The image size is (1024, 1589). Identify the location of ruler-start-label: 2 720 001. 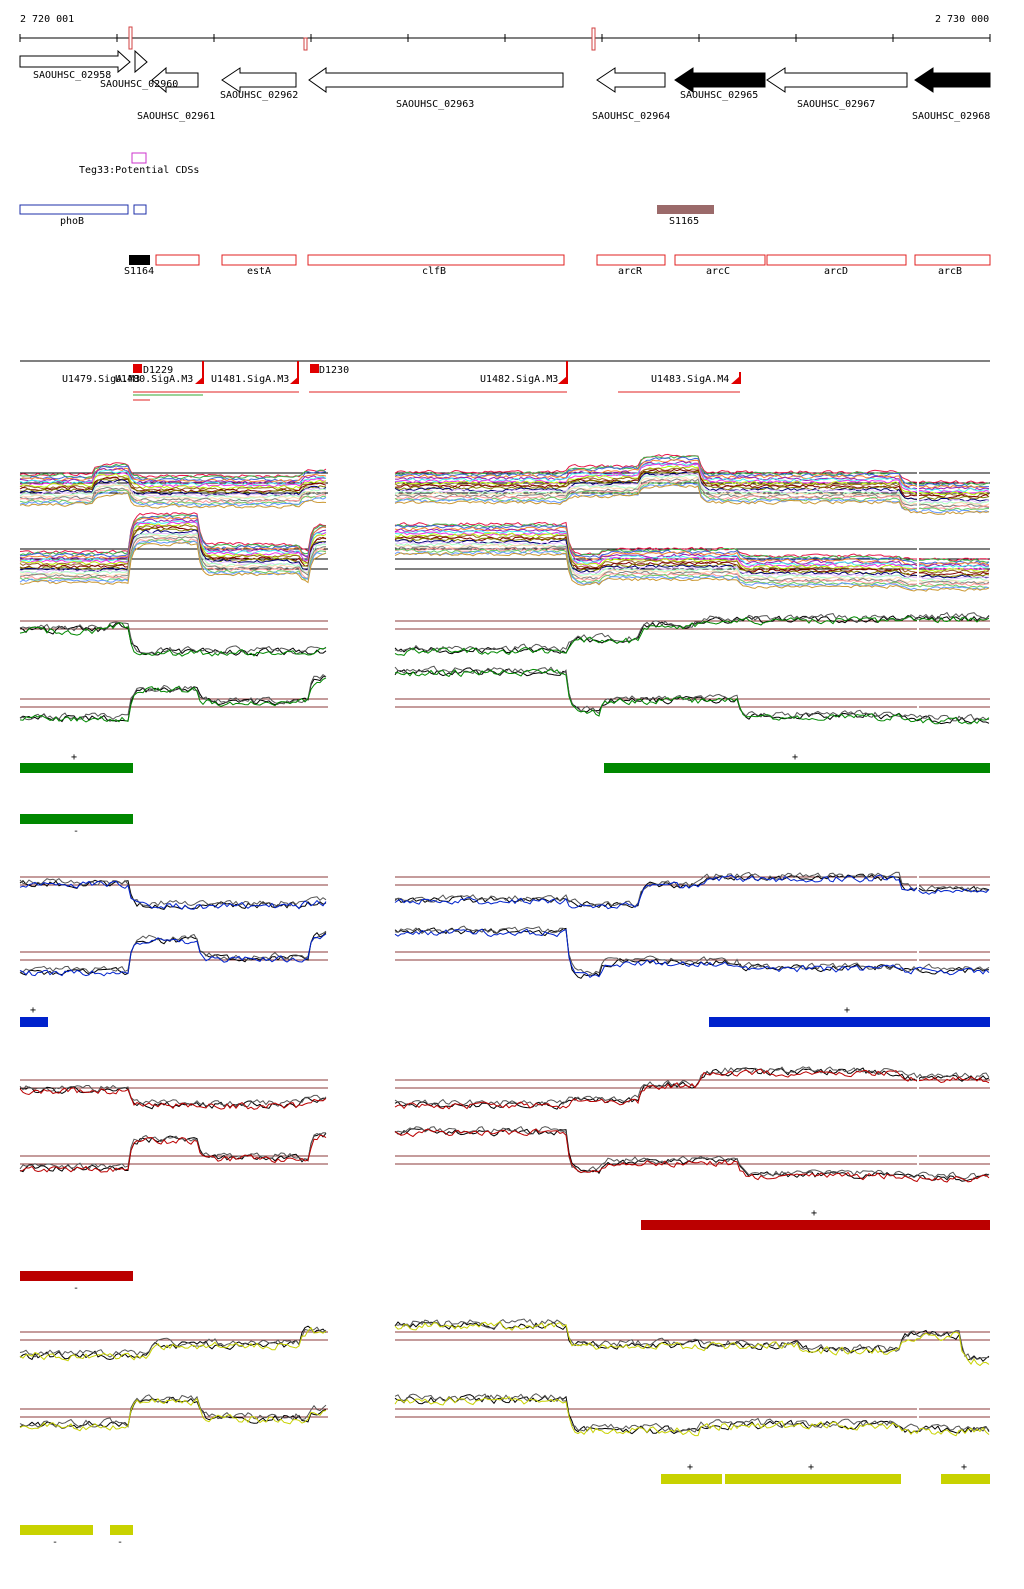
(47, 19).